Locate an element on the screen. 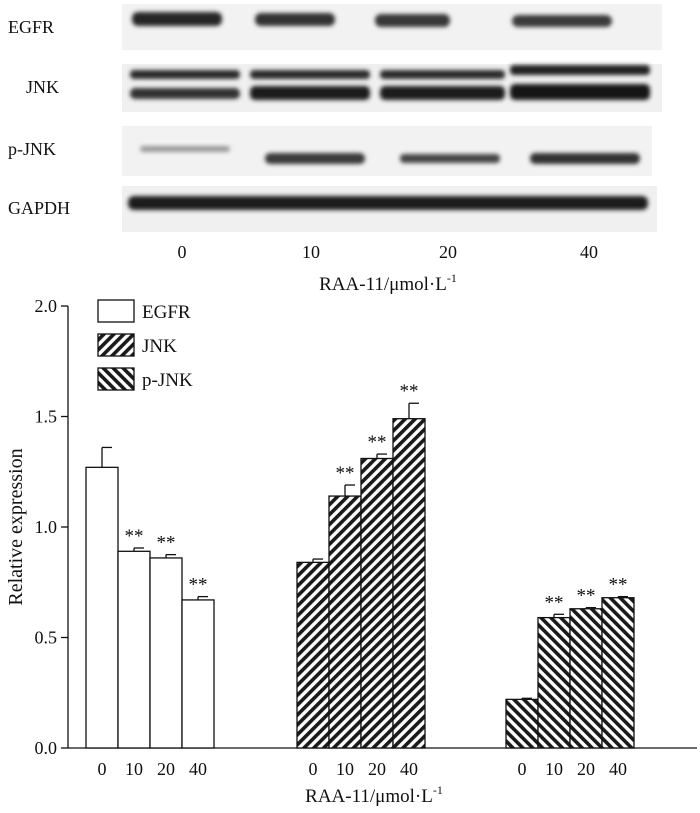 The height and width of the screenshot is (813, 700). y-tick-label: 0.5 is located at coordinates (46, 638).